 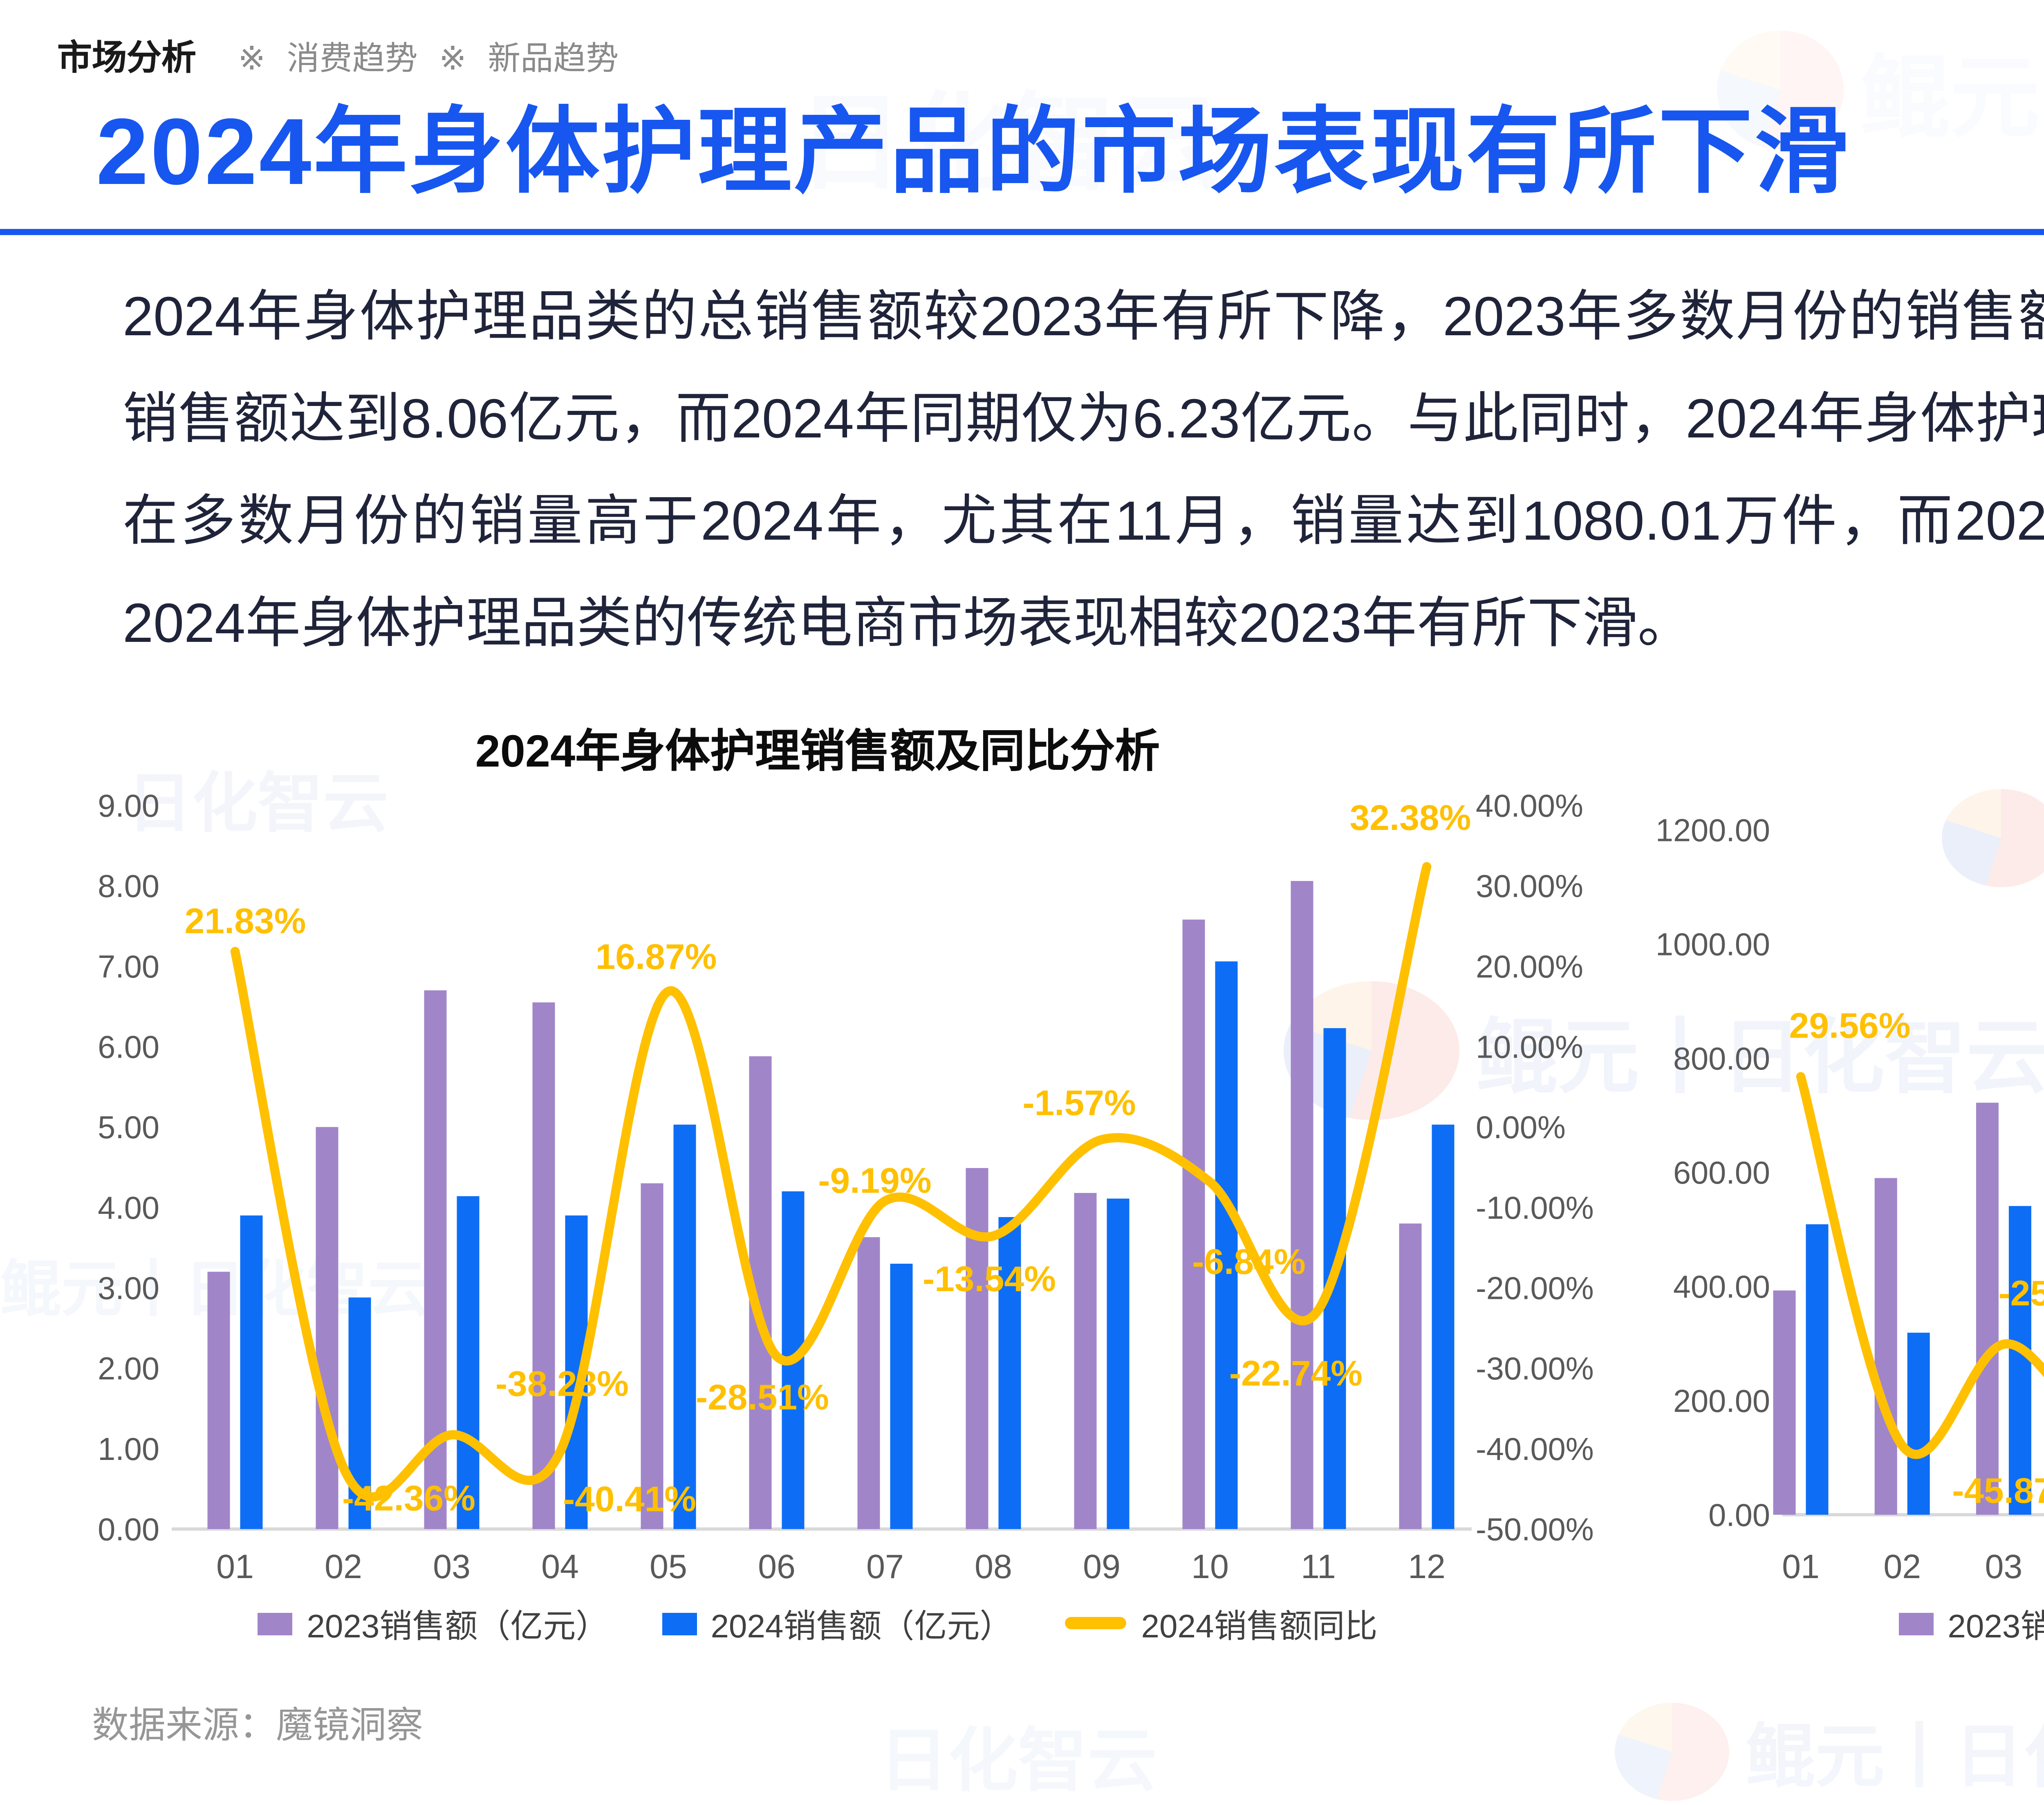 What do you see at coordinates (989, 1279) in the screenshot?
I see `yoy-data-label: -13.54%` at bounding box center [989, 1279].